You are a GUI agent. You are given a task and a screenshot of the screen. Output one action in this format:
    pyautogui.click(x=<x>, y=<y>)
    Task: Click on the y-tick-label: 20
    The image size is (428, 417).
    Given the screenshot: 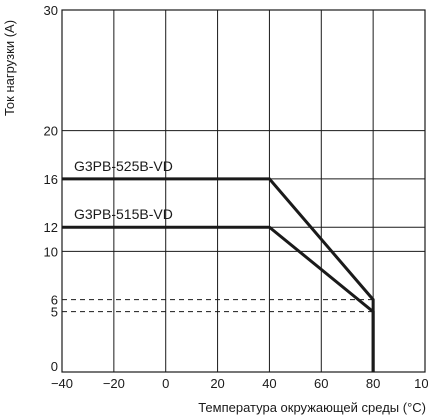 What is the action you would take?
    pyautogui.click(x=51, y=131)
    